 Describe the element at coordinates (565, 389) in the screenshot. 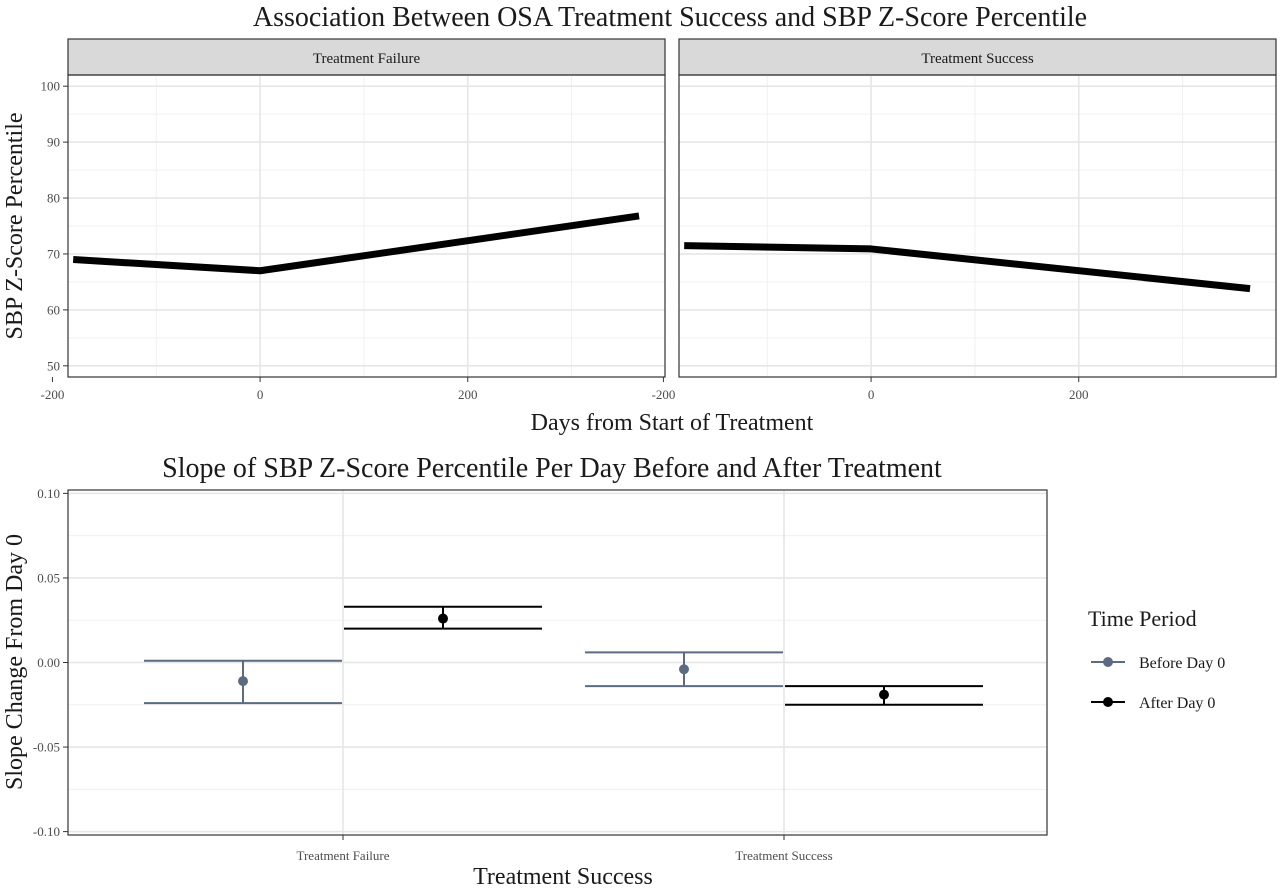

I see `top-x-axis: -200 0 200 -200 0 200` at that location.